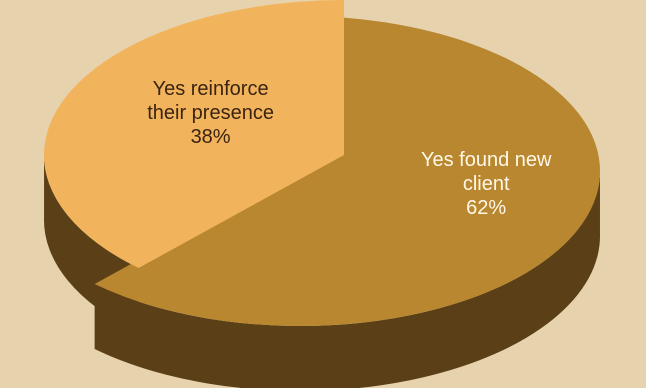 This screenshot has height=388, width=646. I want to click on slice-category-label-1: their presence, so click(210, 113).